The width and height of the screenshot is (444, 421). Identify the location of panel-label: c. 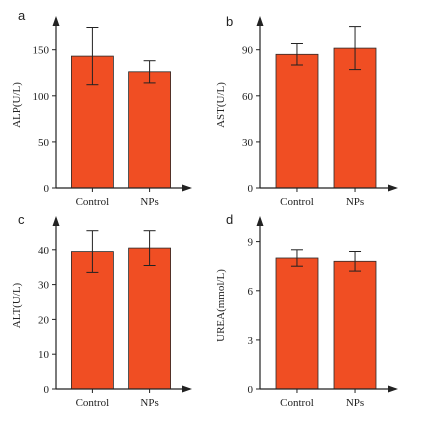
(21, 219).